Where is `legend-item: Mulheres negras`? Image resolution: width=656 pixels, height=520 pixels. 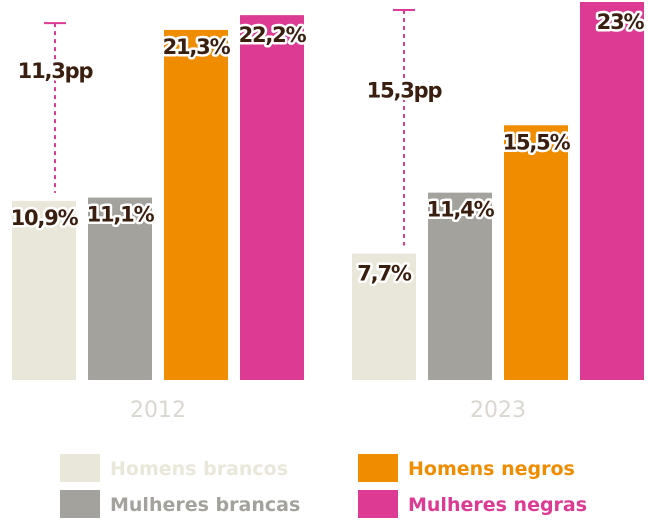 legend-item: Mulheres negras is located at coordinates (472, 504).